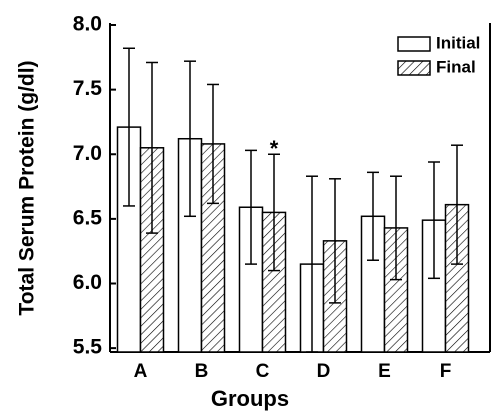 The image size is (500, 417). I want to click on annotation: *, so click(274, 148).